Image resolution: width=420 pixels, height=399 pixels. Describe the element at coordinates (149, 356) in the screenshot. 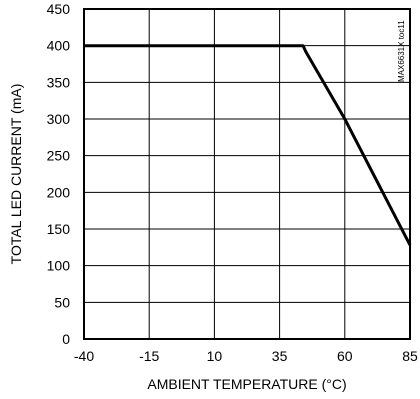

I see `x-tick-label: -15` at that location.